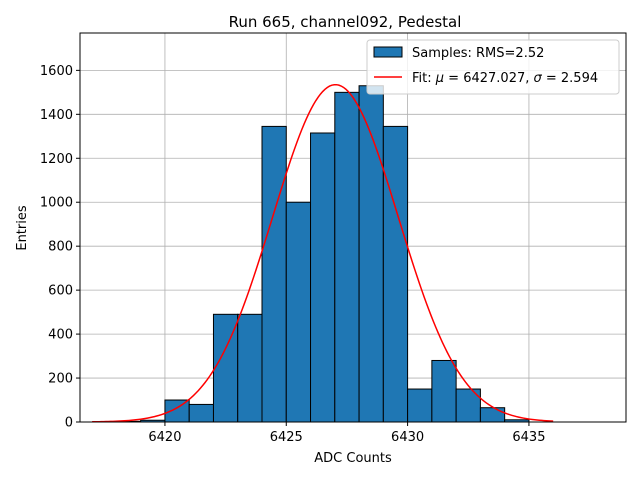 This screenshot has height=480, width=640. Describe the element at coordinates (60, 291) in the screenshot. I see `y-tick-label: 600` at that location.